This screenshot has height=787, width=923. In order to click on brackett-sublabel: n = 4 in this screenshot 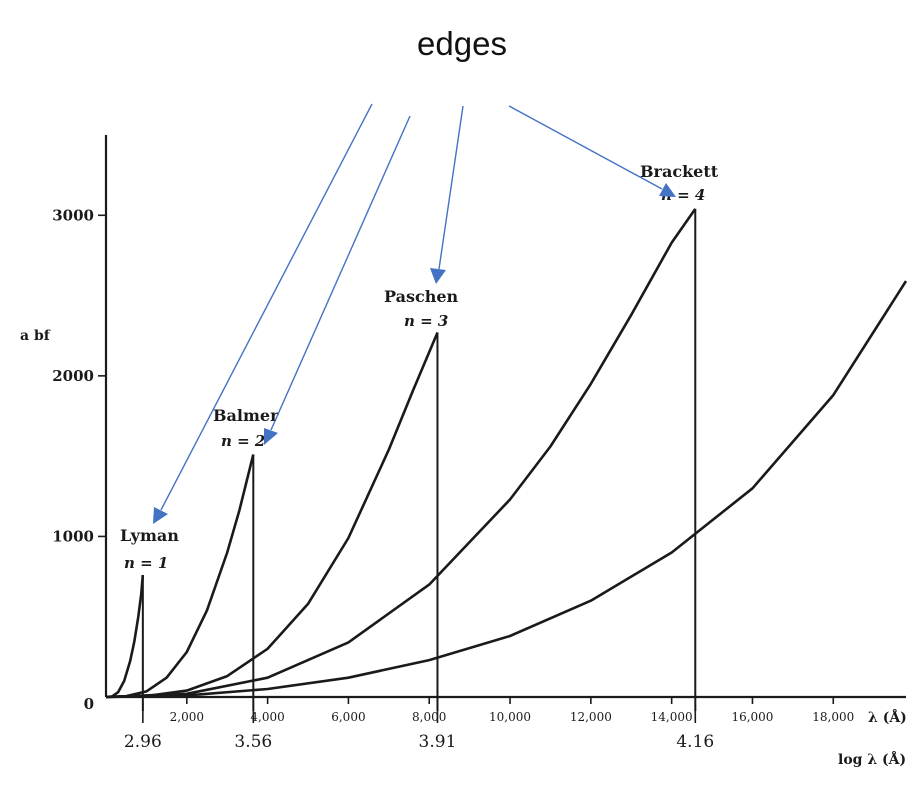, I will do `click(683, 195)`.